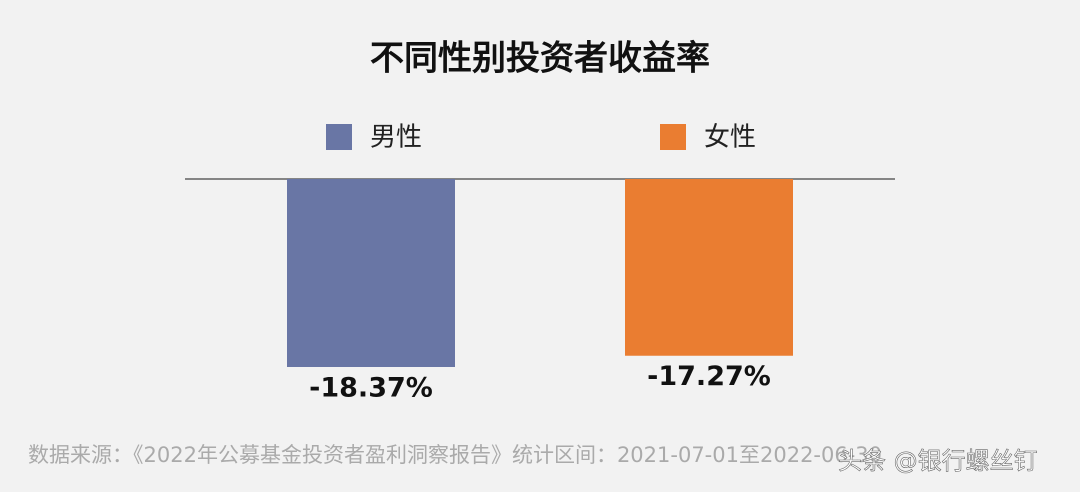  Describe the element at coordinates (938, 461) in the screenshot. I see `watermark: 头条 @银行螺丝钉` at that location.